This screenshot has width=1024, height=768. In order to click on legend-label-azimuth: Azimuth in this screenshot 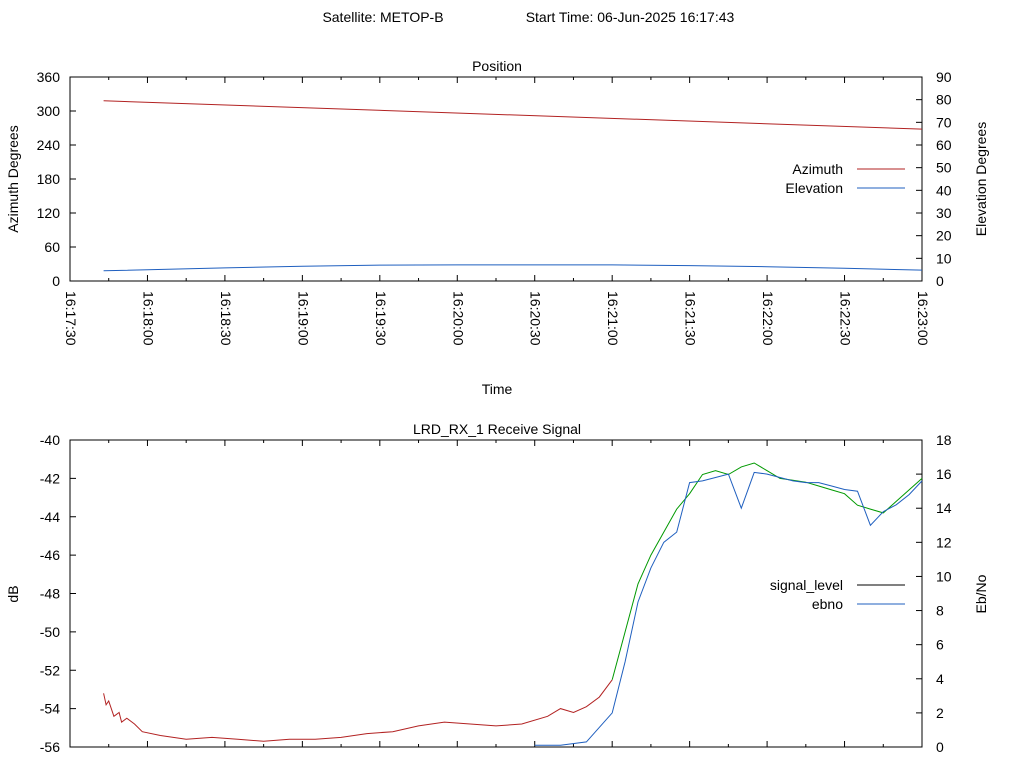, I will do `click(817, 169)`.